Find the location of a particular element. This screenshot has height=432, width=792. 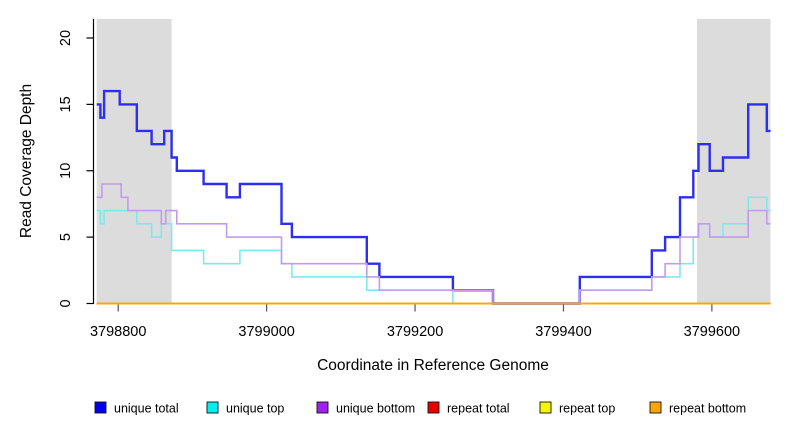

y-tick-label: 20 is located at coordinates (66, 38).